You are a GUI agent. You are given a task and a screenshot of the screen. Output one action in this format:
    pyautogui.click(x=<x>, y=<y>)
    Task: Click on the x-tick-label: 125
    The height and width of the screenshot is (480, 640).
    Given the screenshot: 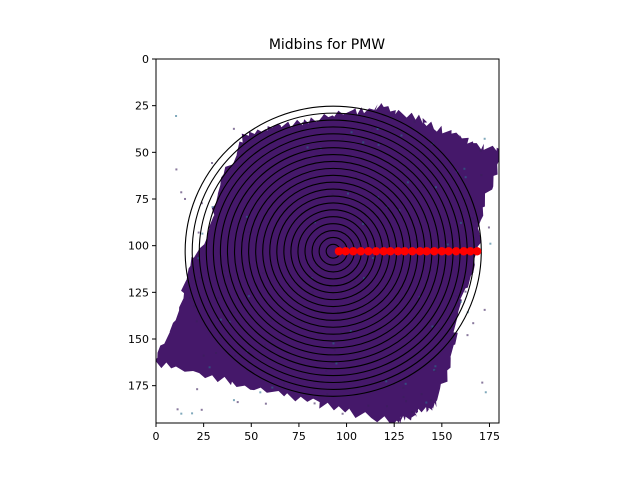 What is the action you would take?
    pyautogui.click(x=394, y=436)
    